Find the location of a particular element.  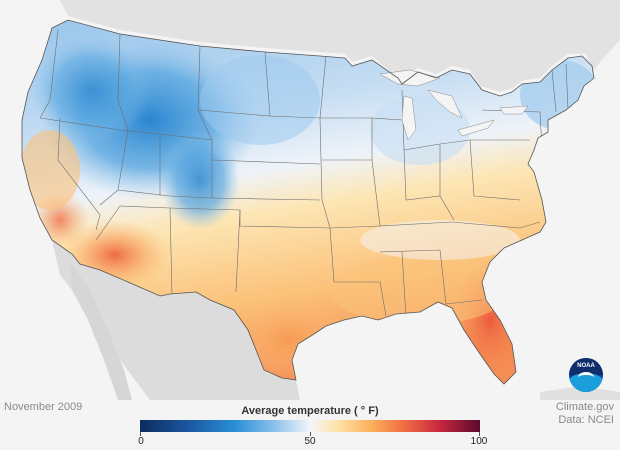

legend-colorbar is located at coordinates (310, 426).